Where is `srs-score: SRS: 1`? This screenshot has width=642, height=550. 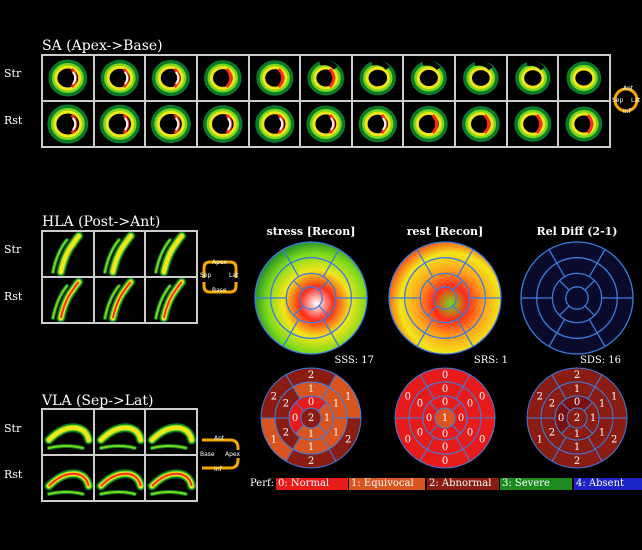
srs-score: SRS: 1 is located at coordinates (490, 360).